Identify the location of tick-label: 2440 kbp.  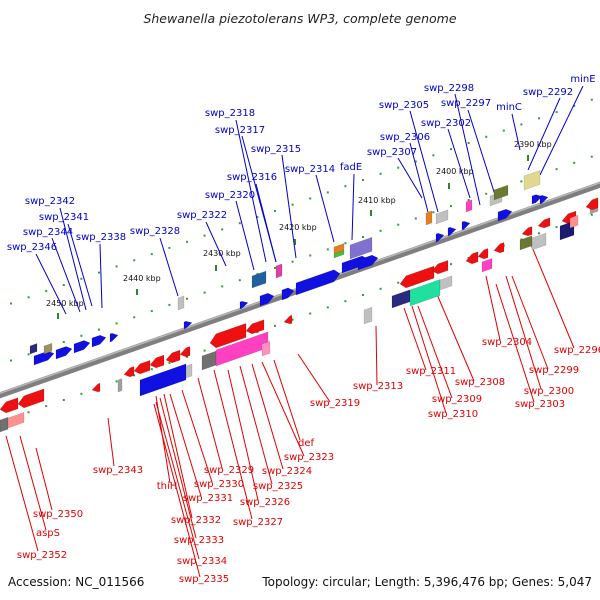
(142, 278).